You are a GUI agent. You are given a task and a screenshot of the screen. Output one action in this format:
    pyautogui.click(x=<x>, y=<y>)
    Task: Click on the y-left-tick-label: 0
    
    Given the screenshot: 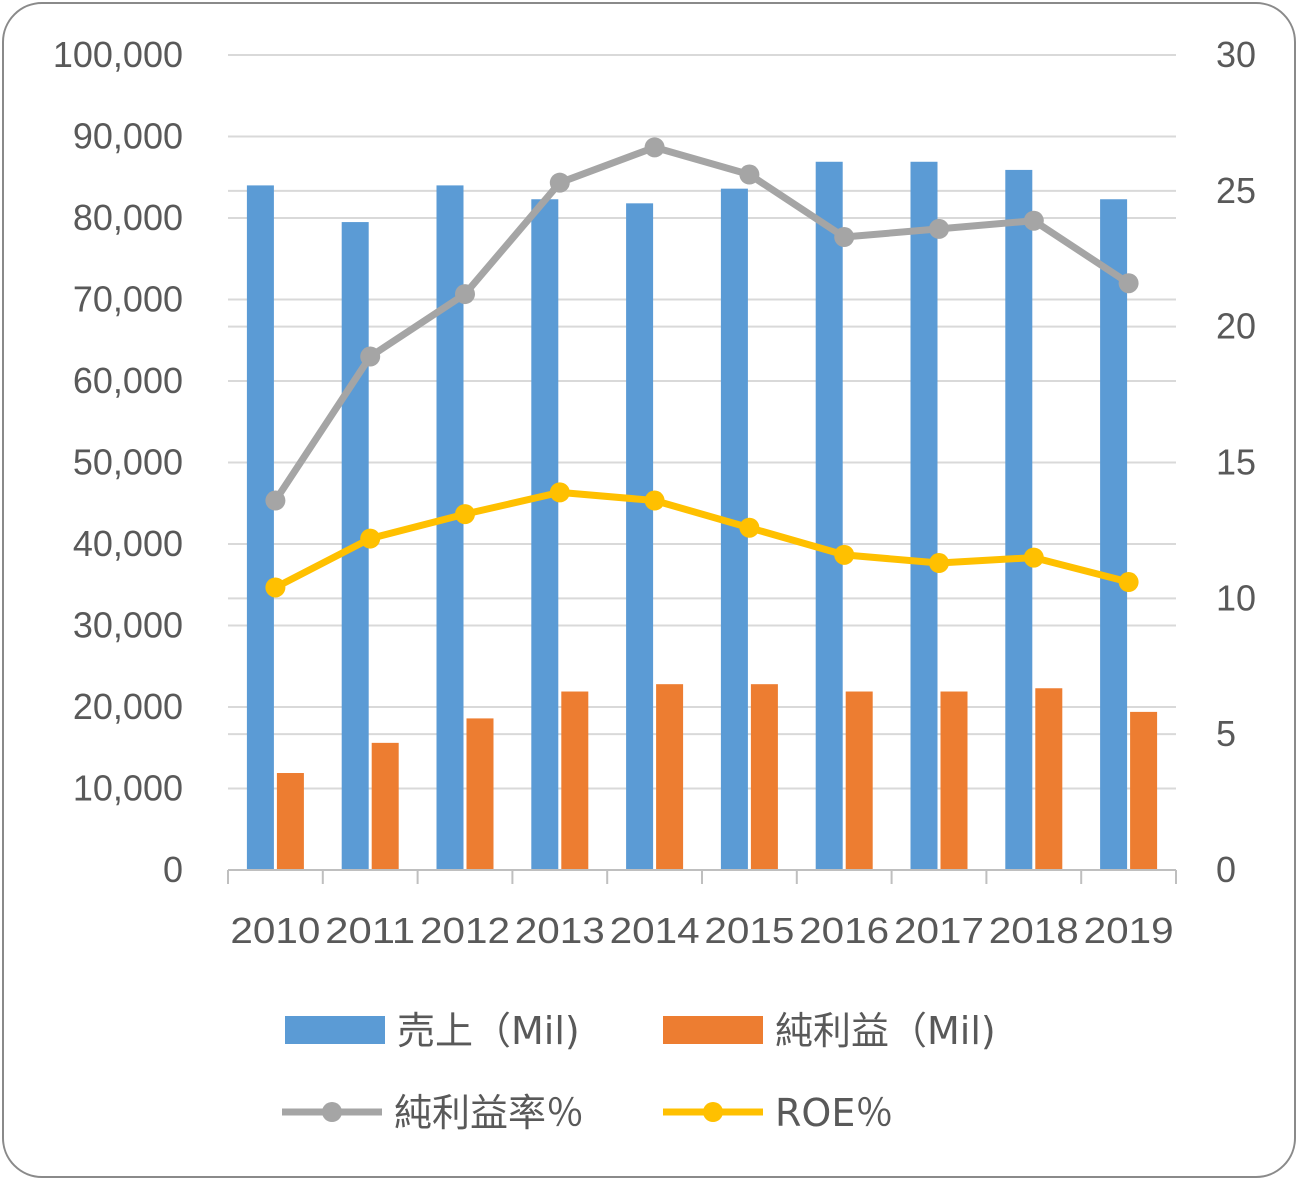 What is the action you would take?
    pyautogui.click(x=173, y=869)
    